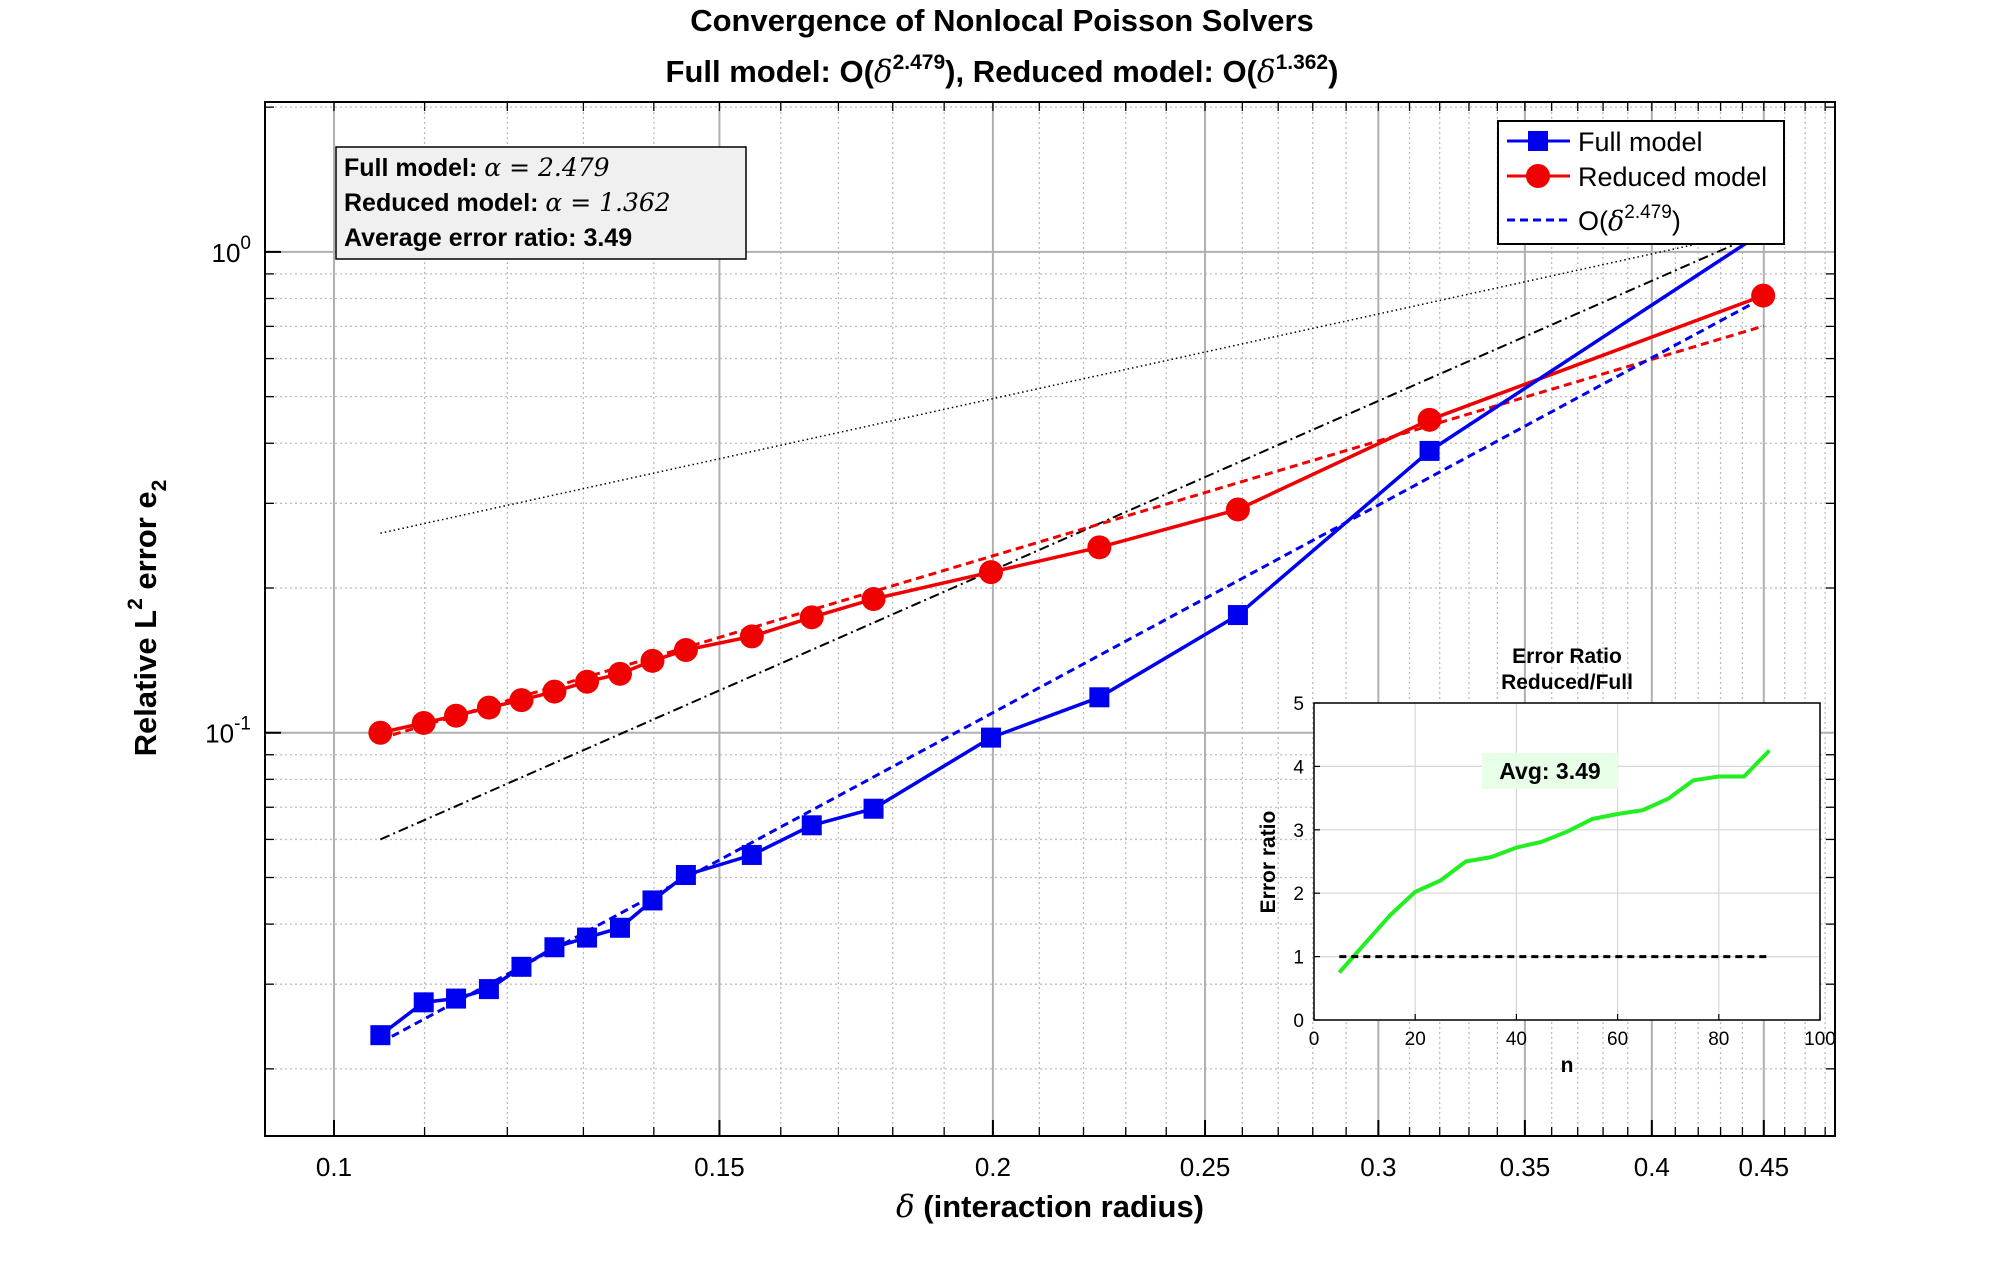  What do you see at coordinates (1640, 142) in the screenshot?
I see `legend-label-full-model: Full model` at bounding box center [1640, 142].